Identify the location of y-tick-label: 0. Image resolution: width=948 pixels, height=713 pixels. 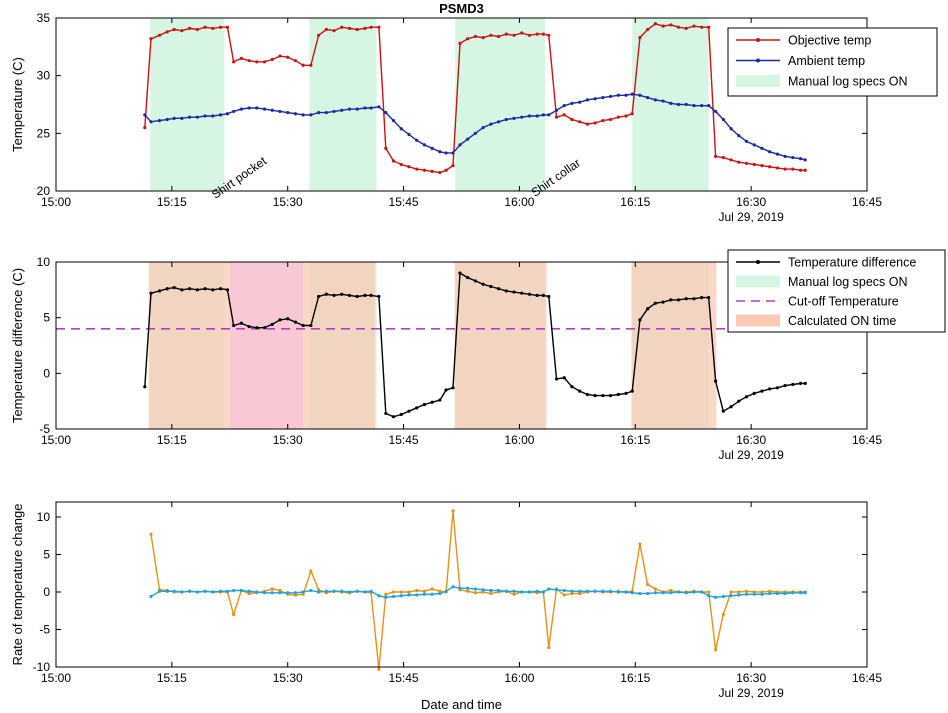
(46, 373).